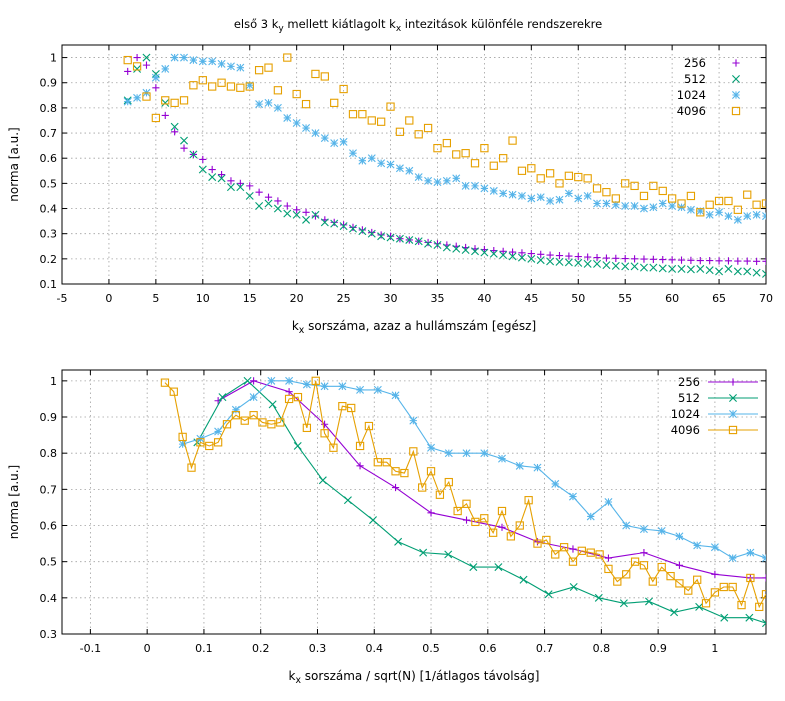 The width and height of the screenshot is (785, 701). What do you see at coordinates (578, 298) in the screenshot?
I see `x-tick-label: 50` at bounding box center [578, 298].